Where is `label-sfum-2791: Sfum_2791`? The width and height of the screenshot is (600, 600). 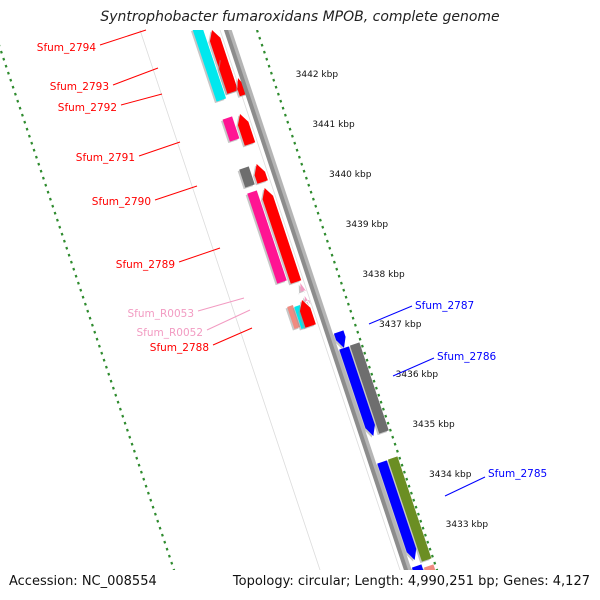
label-sfum-2791: Sfum_2791 is located at coordinates (105, 158).